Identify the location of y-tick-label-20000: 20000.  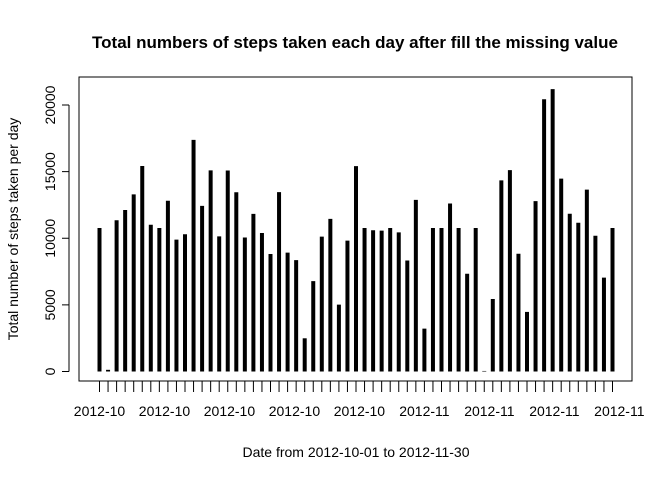
(50, 104).